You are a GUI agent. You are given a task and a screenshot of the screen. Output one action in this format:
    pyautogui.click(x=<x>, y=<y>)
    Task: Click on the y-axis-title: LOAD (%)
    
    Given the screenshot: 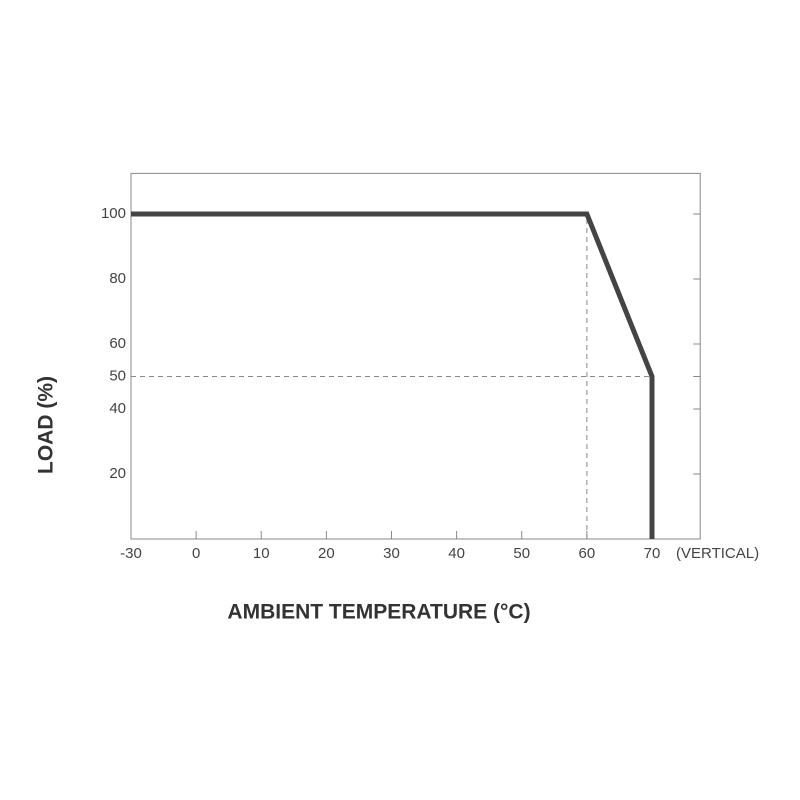 What is the action you would take?
    pyautogui.click(x=46, y=425)
    